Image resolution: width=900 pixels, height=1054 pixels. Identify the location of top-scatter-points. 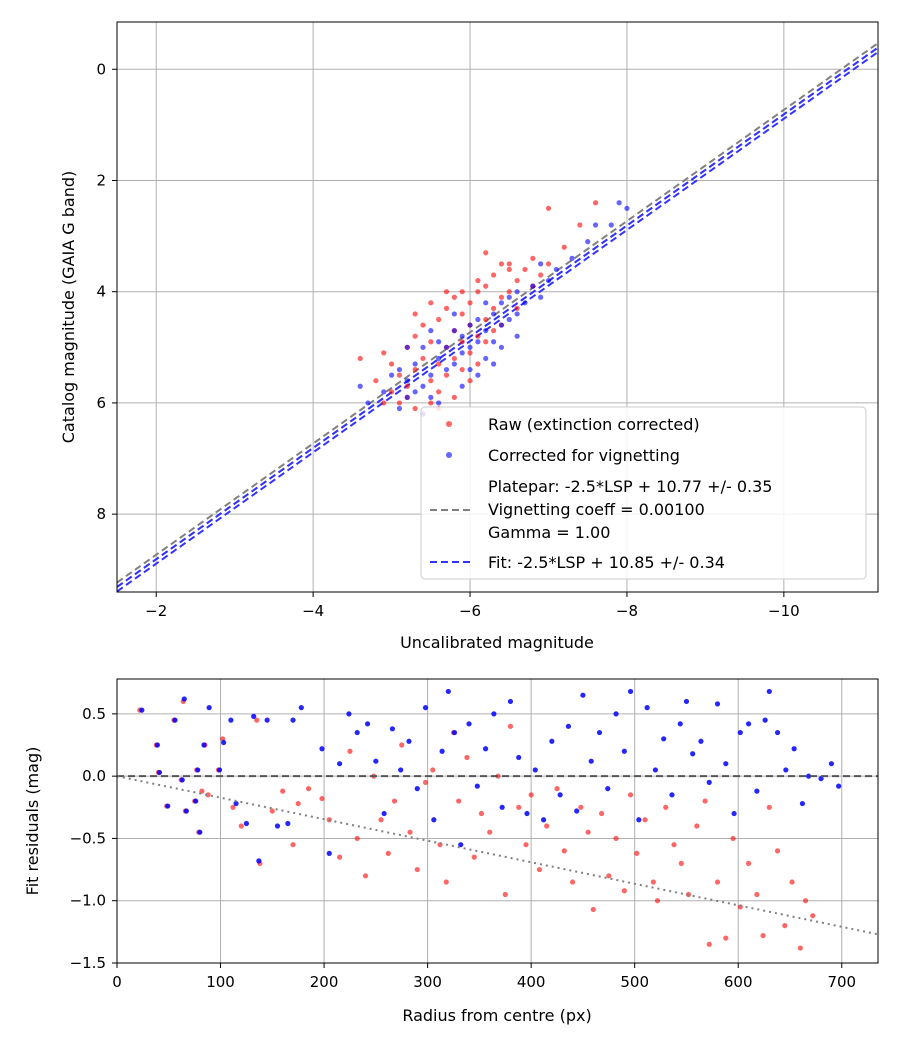
(493, 308).